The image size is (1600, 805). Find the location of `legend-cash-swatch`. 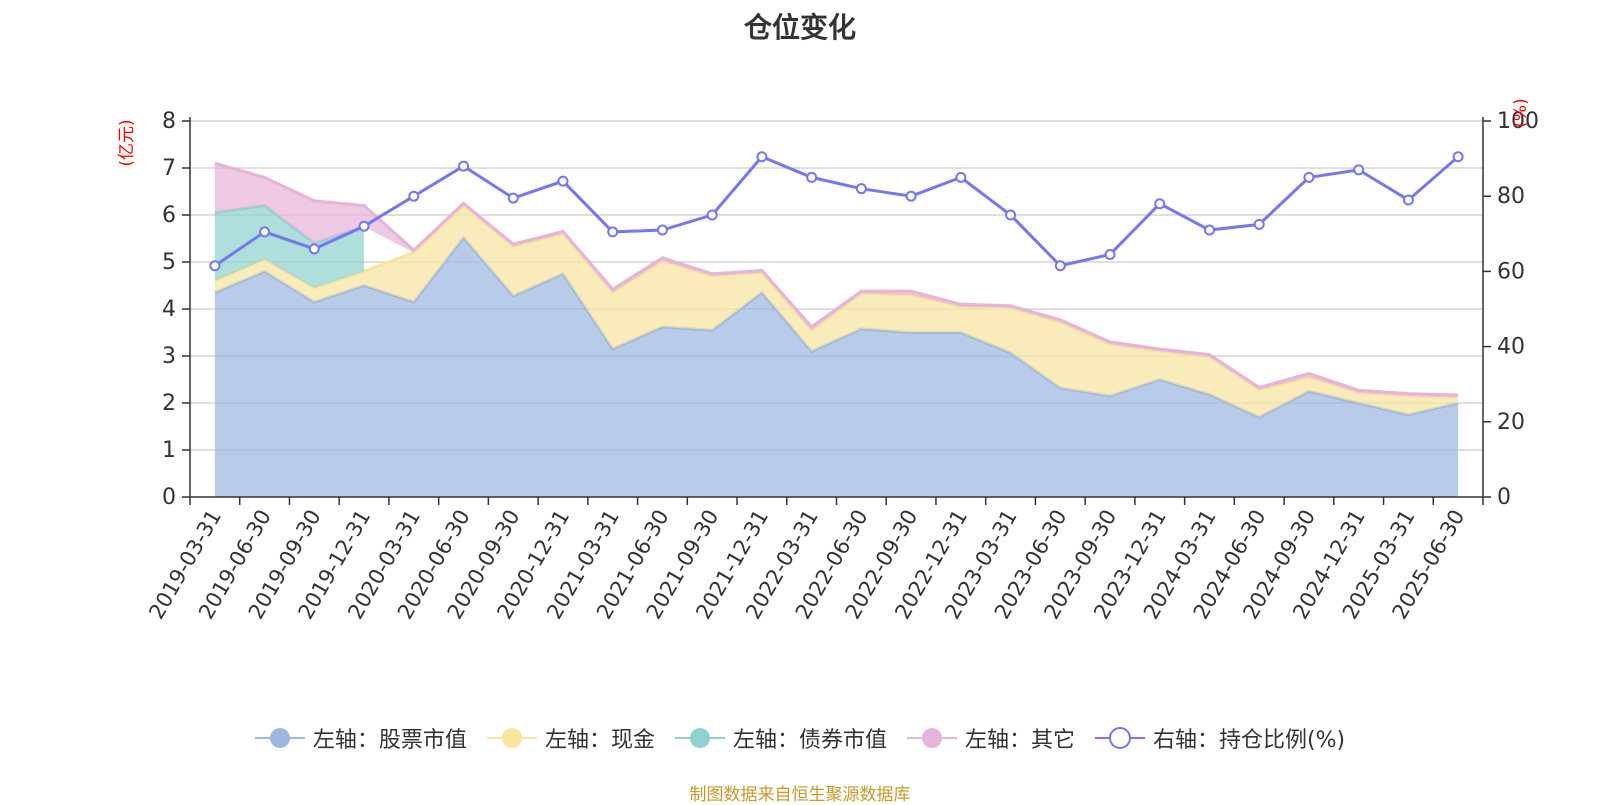

legend-cash-swatch is located at coordinates (511, 738).